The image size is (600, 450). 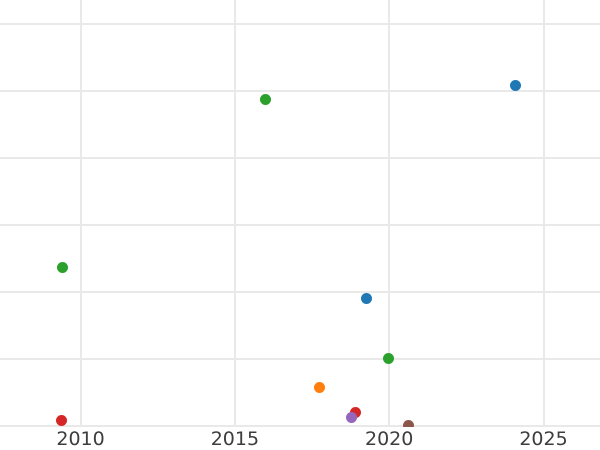 I want to click on x-tick-label: 2015, so click(x=235, y=439).